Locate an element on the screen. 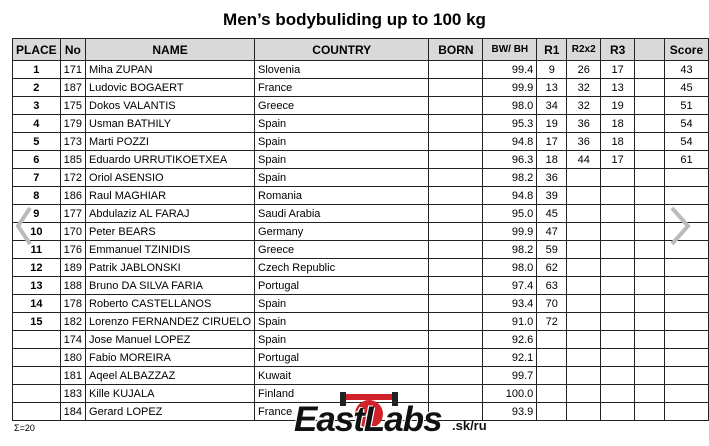 The height and width of the screenshot is (446, 709). logo-plate is located at coordinates (343, 399).